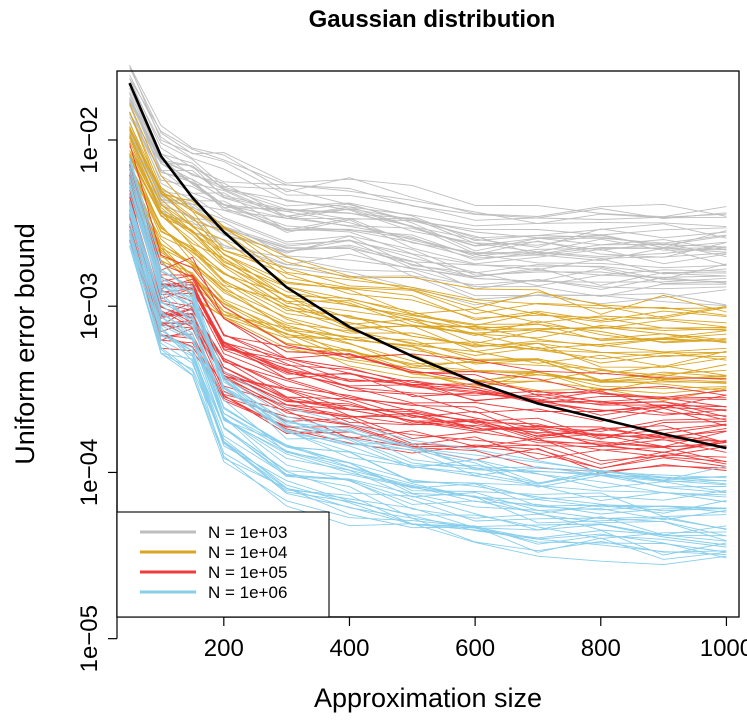  I want to click on x-tick-label: 200, so click(224, 648).